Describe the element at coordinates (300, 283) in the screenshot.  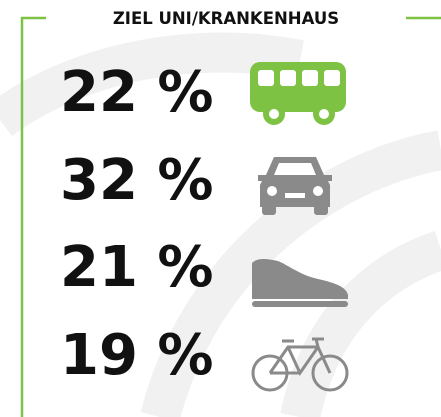
I see `shoe-icon` at that location.